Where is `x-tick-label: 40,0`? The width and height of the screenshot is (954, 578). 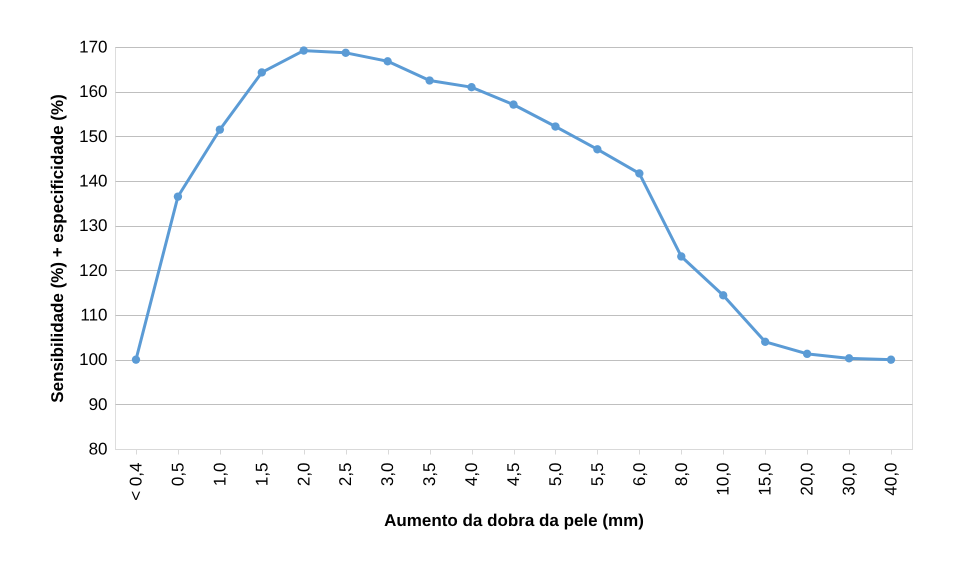
x-tick-label: 40,0 is located at coordinates (891, 479).